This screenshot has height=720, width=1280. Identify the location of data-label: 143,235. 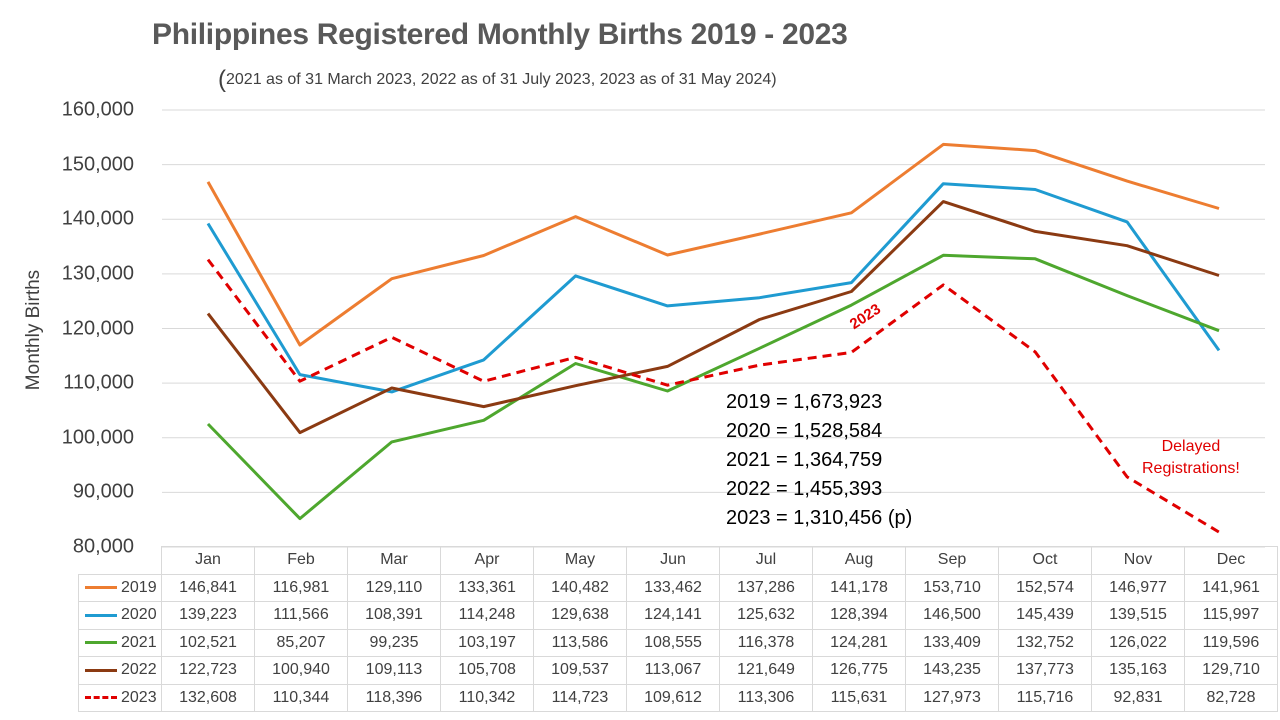
(952, 670).